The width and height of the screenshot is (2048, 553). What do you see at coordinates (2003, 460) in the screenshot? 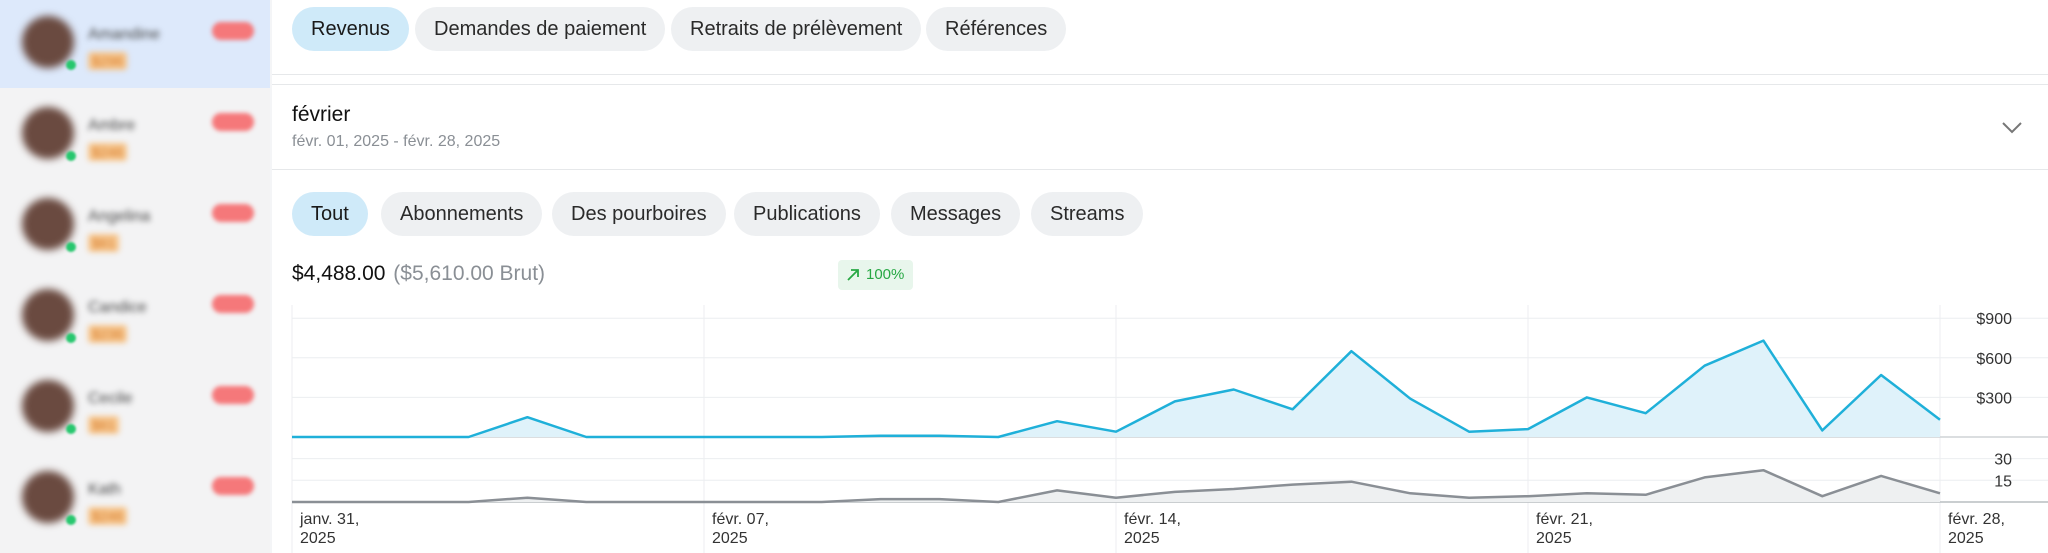
I see `y-tick-label: 30` at bounding box center [2003, 460].